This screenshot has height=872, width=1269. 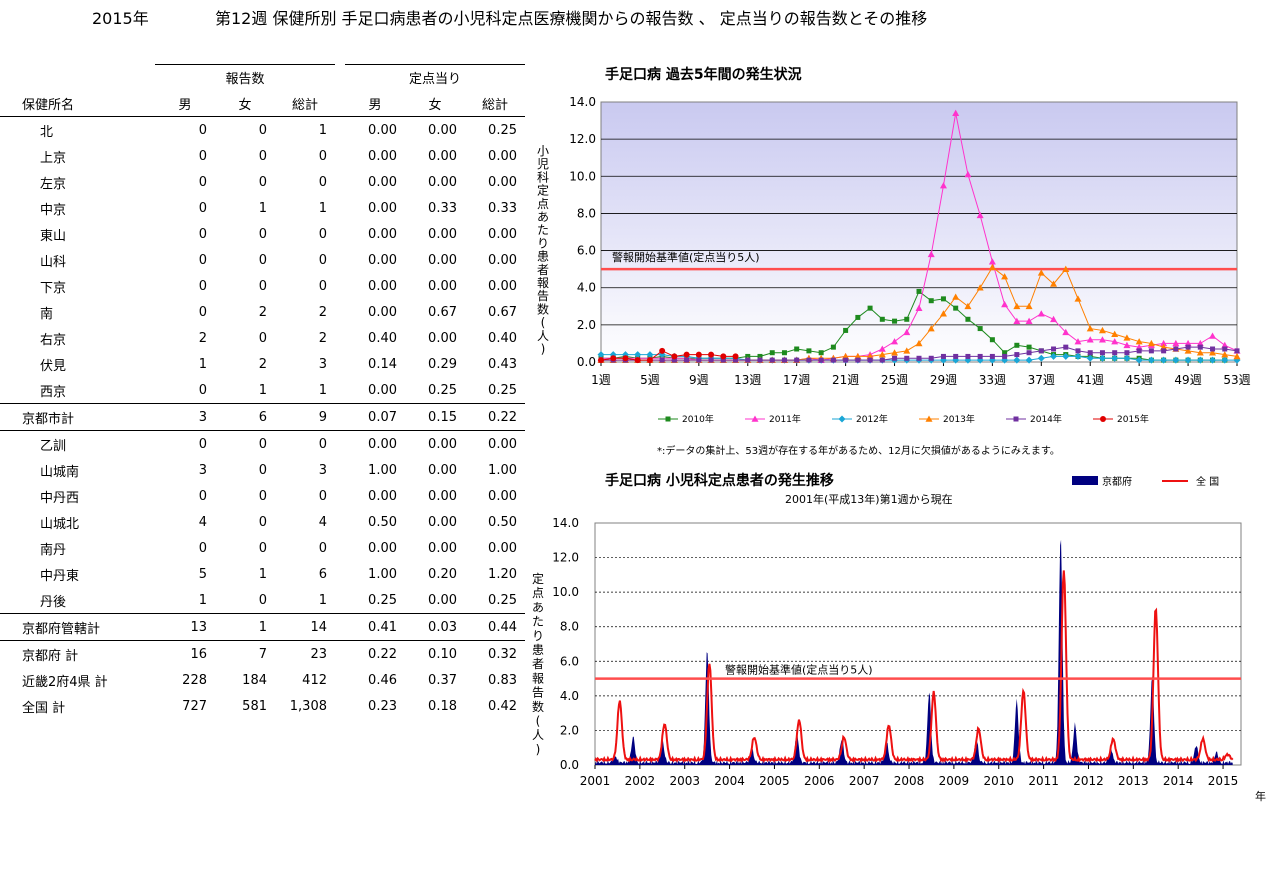 What do you see at coordinates (262, 574) in the screenshot?
I see `cell-female: 1` at bounding box center [262, 574].